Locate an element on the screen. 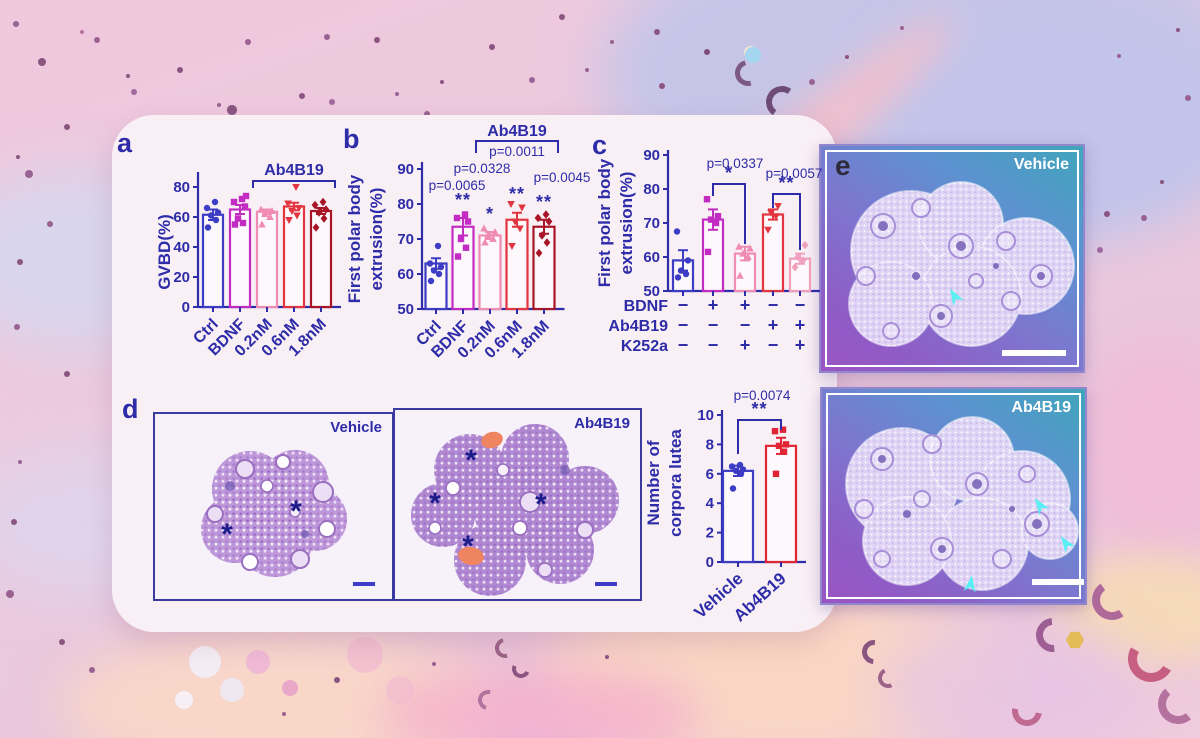  ovary-section-vehicle: * * is located at coordinates (288, 518).